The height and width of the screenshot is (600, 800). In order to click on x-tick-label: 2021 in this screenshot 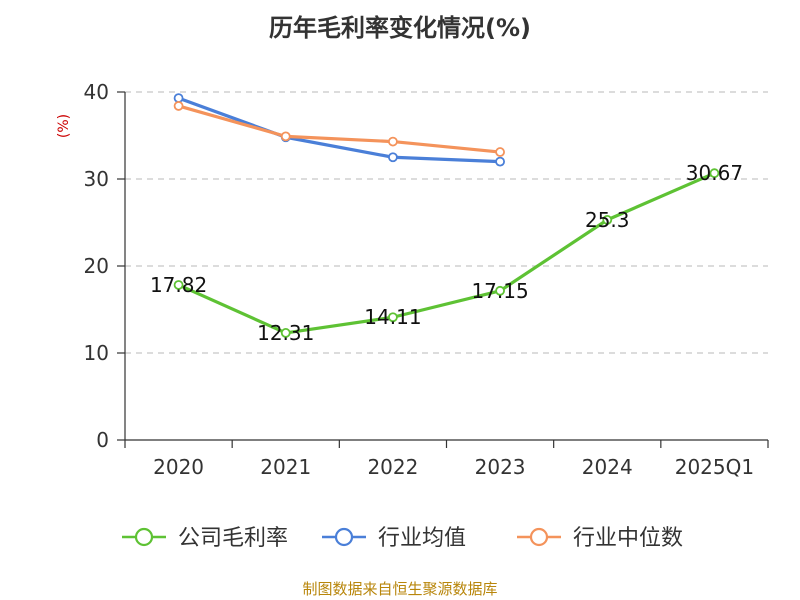, I will do `click(285, 467)`.